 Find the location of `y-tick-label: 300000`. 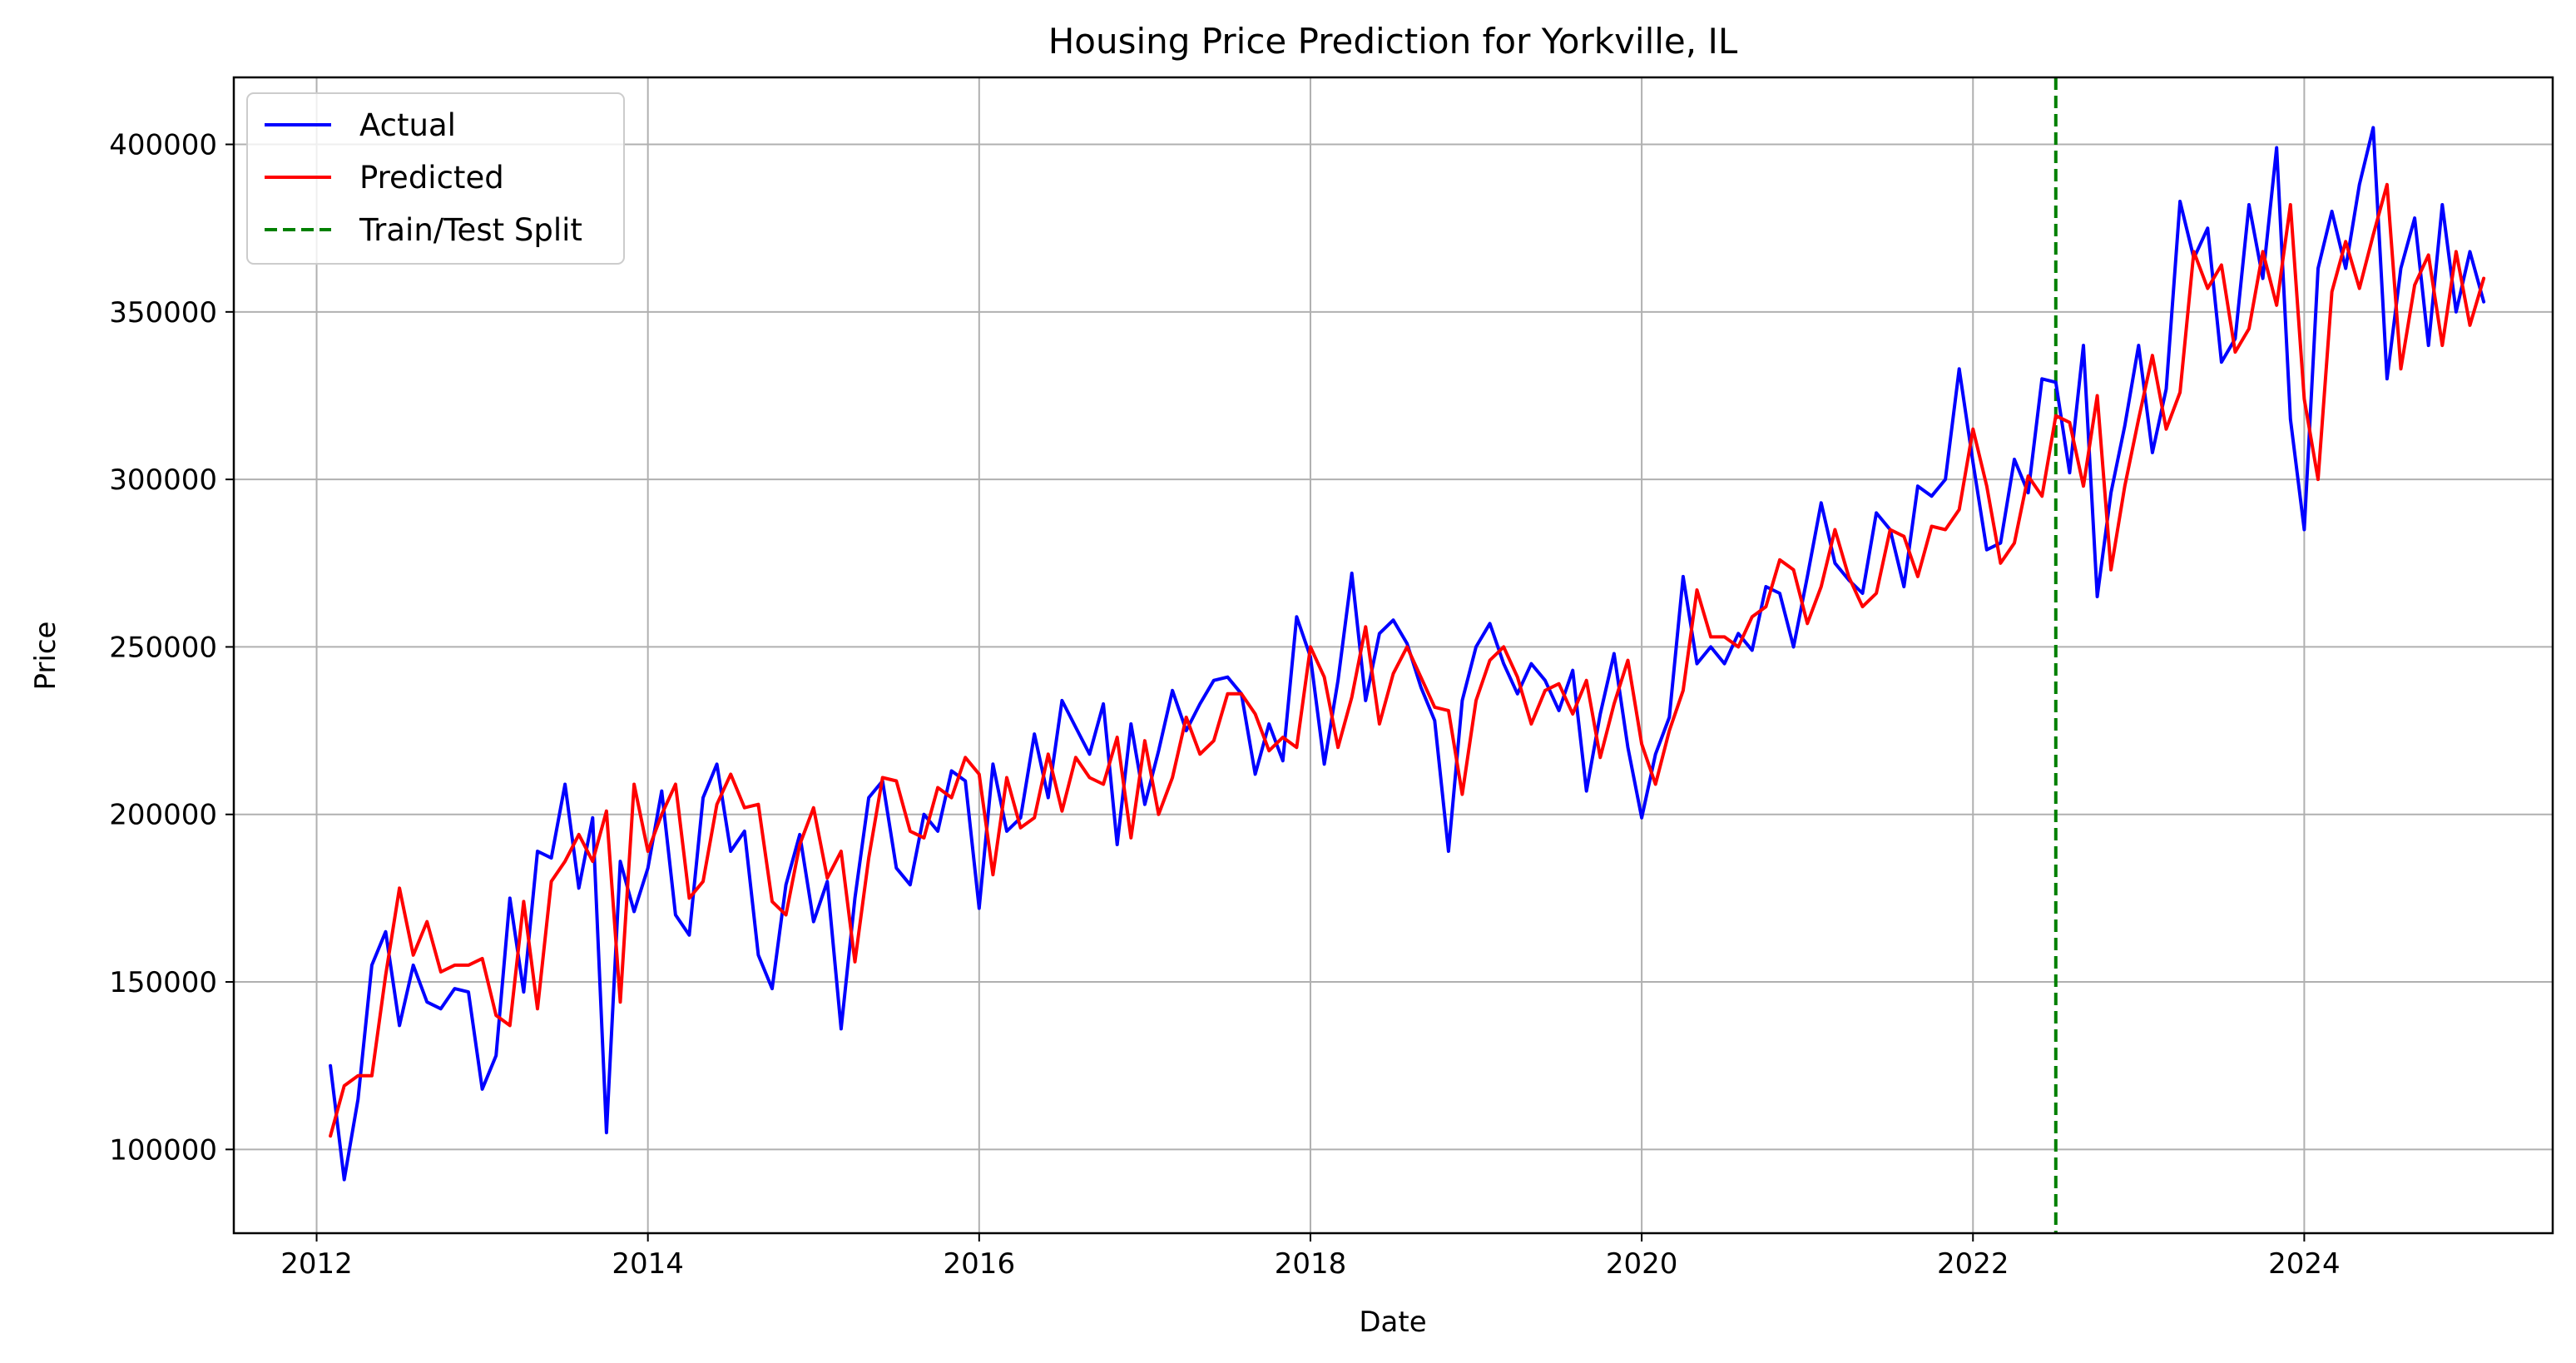

y-tick-label: 300000 is located at coordinates (163, 480).